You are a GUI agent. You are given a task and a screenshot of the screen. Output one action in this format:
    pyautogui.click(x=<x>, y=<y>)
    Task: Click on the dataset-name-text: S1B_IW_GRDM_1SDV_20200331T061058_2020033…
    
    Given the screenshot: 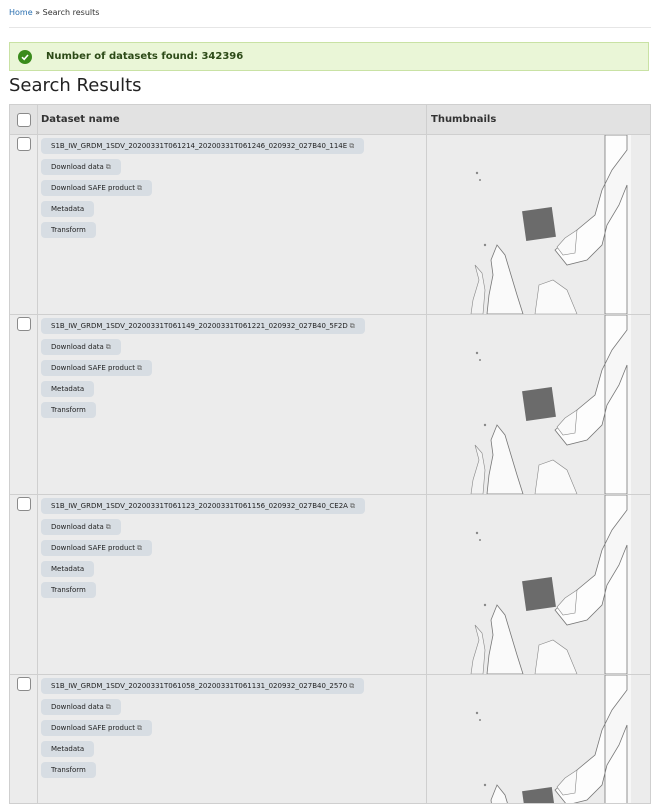 What is the action you would take?
    pyautogui.click(x=199, y=686)
    